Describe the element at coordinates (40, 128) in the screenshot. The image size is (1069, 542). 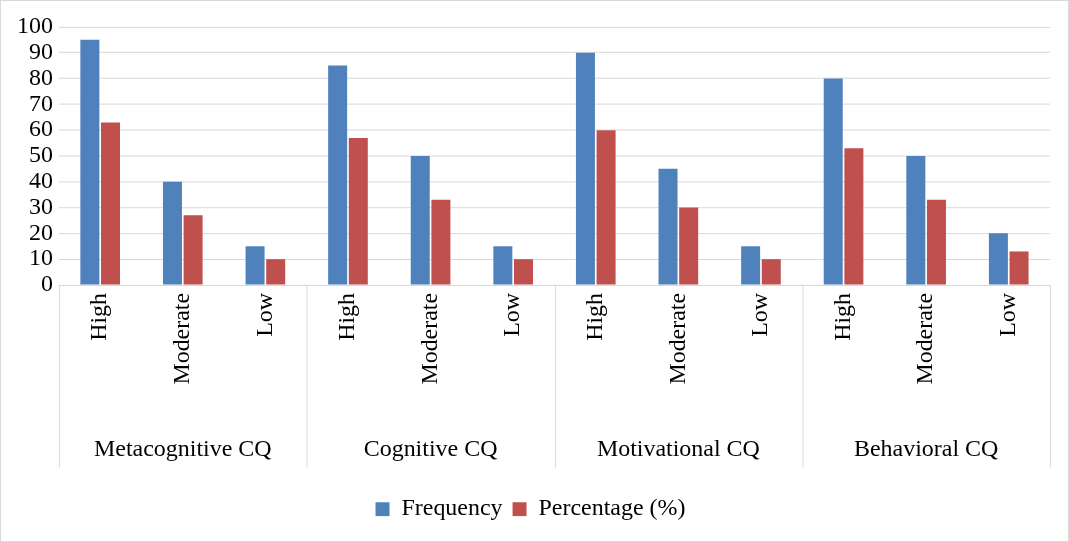
I see `y-tick-label: 60` at that location.